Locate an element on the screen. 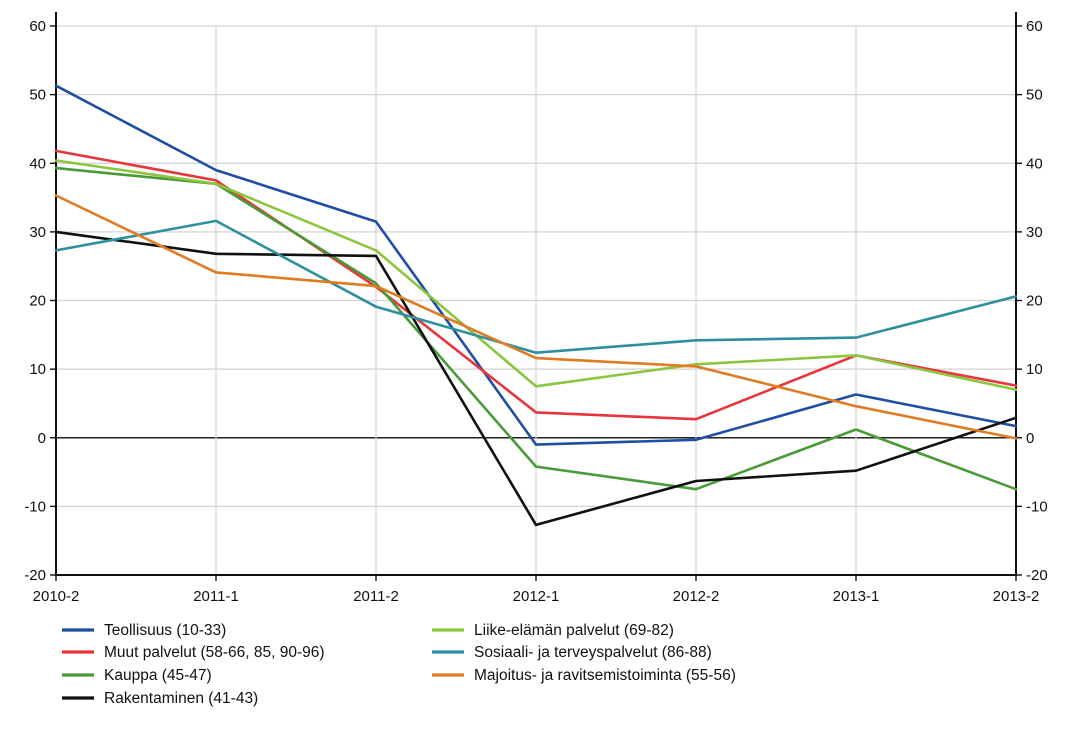 The width and height of the screenshot is (1068, 743). legend-label: Kauppa (45-47) is located at coordinates (158, 675).